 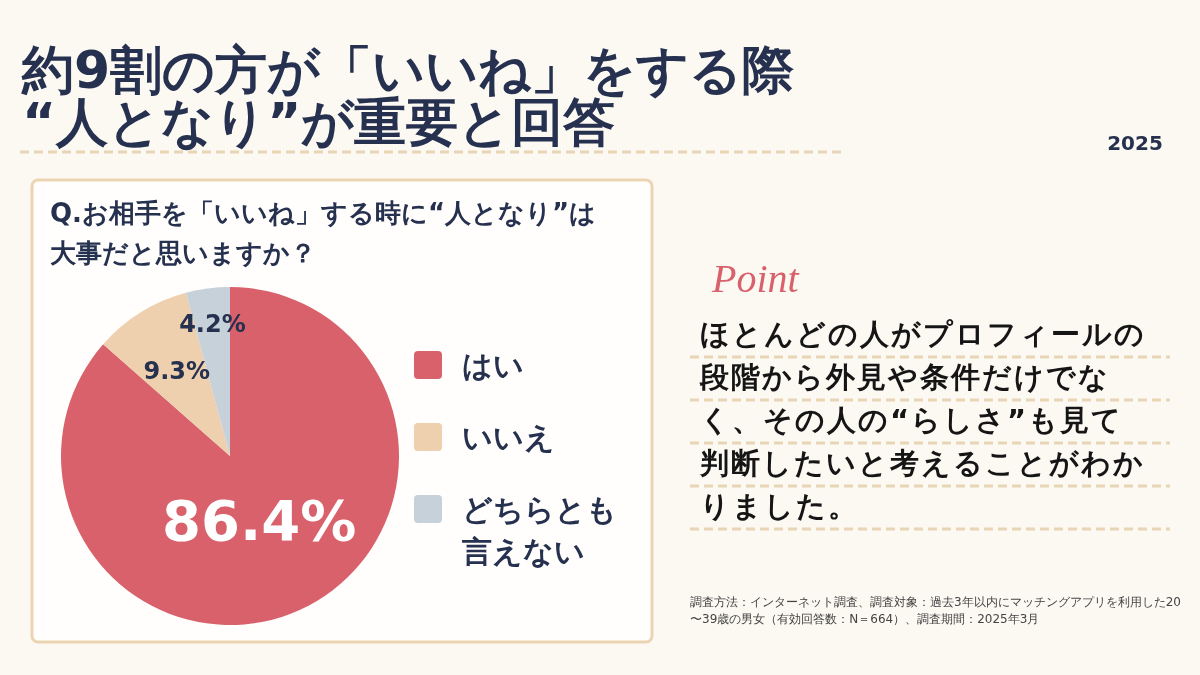 I want to click on legend-label: はい, so click(x=493, y=365).